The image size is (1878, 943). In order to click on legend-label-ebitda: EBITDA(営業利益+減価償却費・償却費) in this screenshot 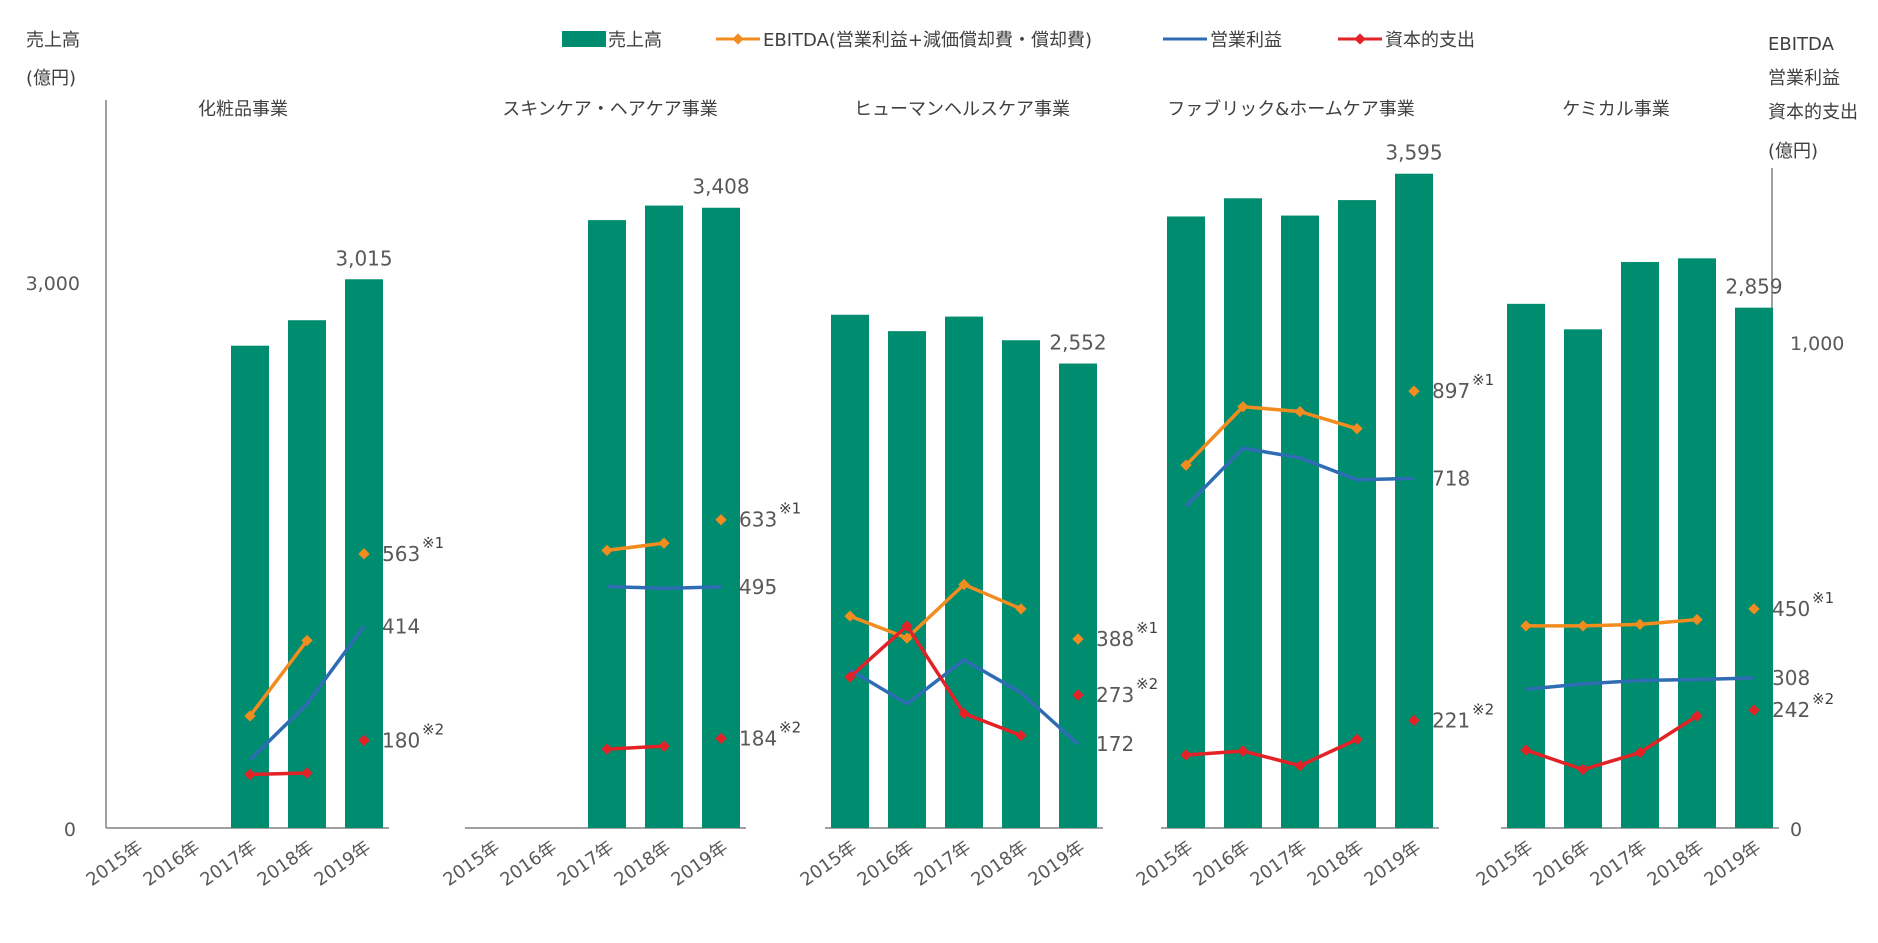, I will do `click(927, 40)`.